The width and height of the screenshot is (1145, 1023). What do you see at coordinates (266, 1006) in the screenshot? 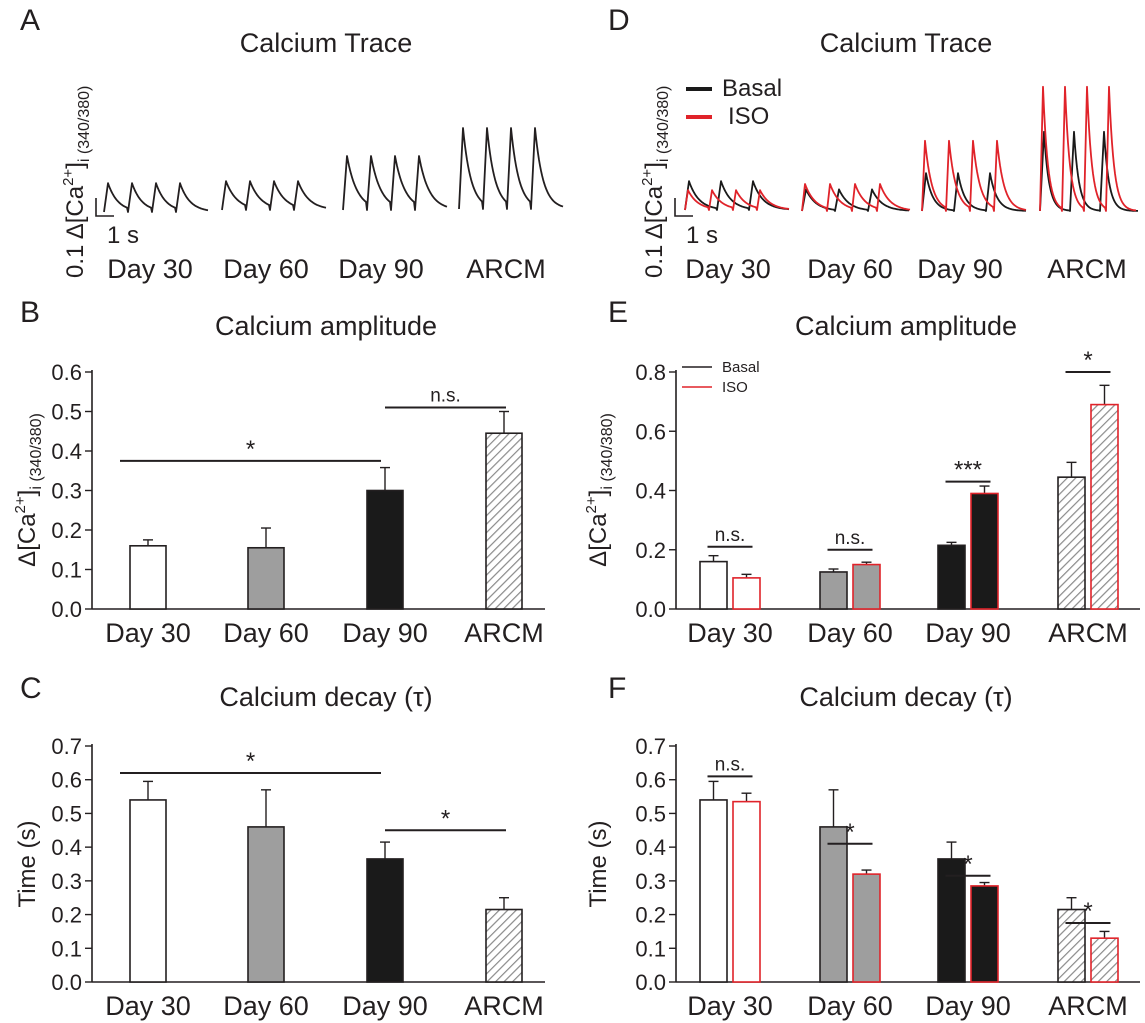
I see `x-tick-label-c-day-60: Day 60` at bounding box center [266, 1006].